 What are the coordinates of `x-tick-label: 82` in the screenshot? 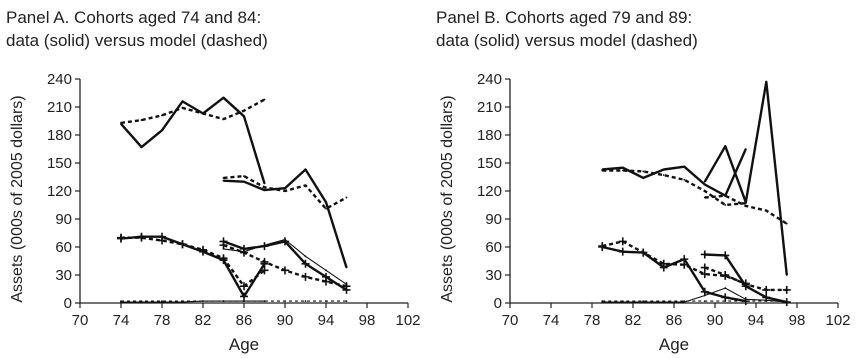 It's located at (633, 320).